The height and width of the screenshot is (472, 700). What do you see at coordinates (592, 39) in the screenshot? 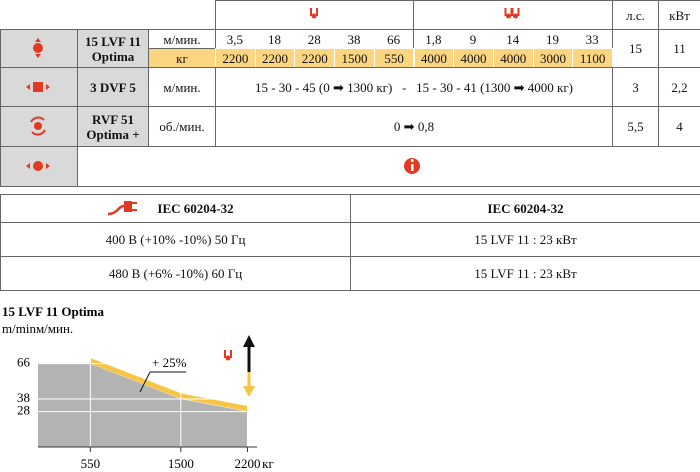
I see `speed-cell: 33` at bounding box center [592, 39].